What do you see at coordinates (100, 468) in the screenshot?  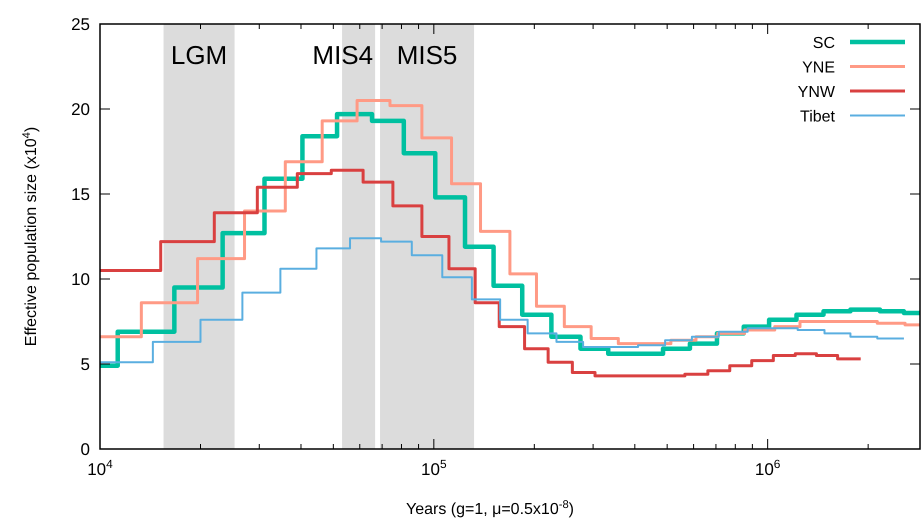 I see `x-tick-label: 10$^{4}$` at bounding box center [100, 468].